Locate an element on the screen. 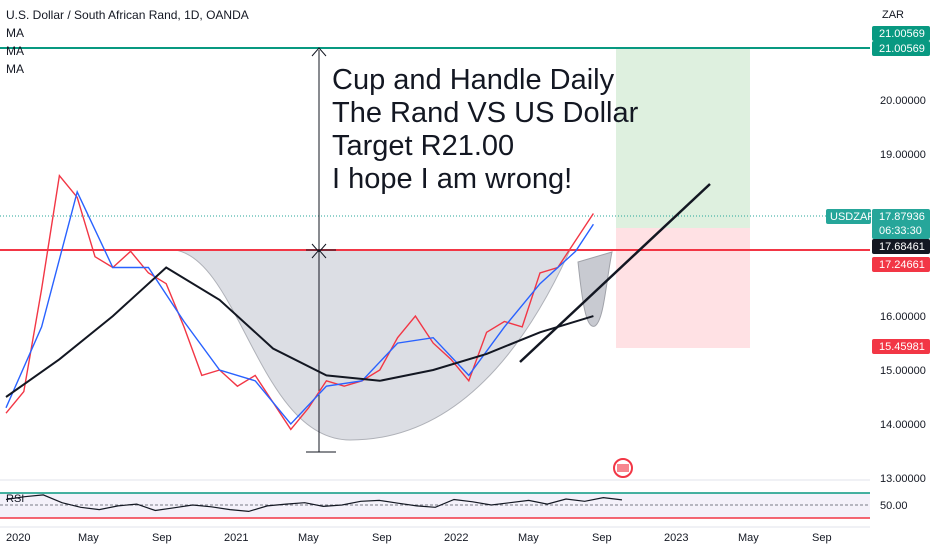  x-tick-label: 2020 is located at coordinates (18, 538).